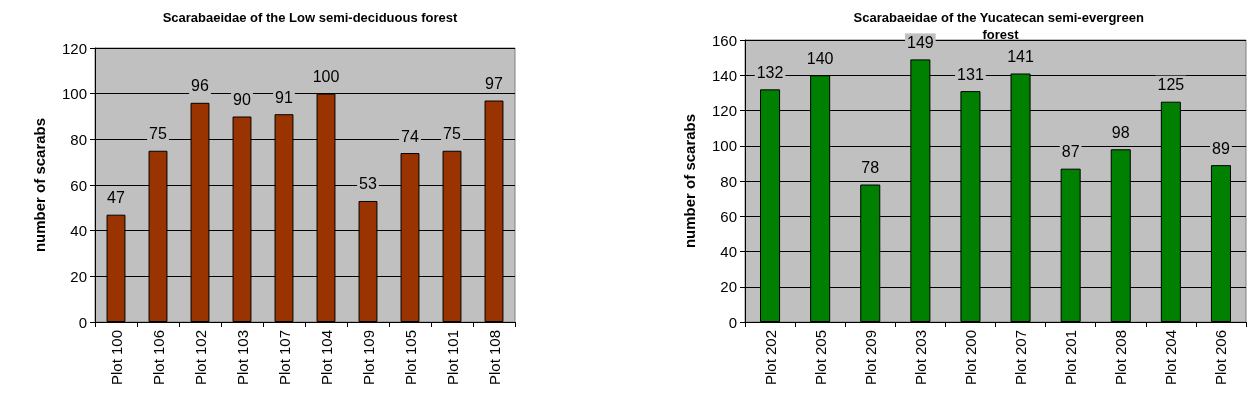  I want to click on data-label: 74, so click(410, 136).